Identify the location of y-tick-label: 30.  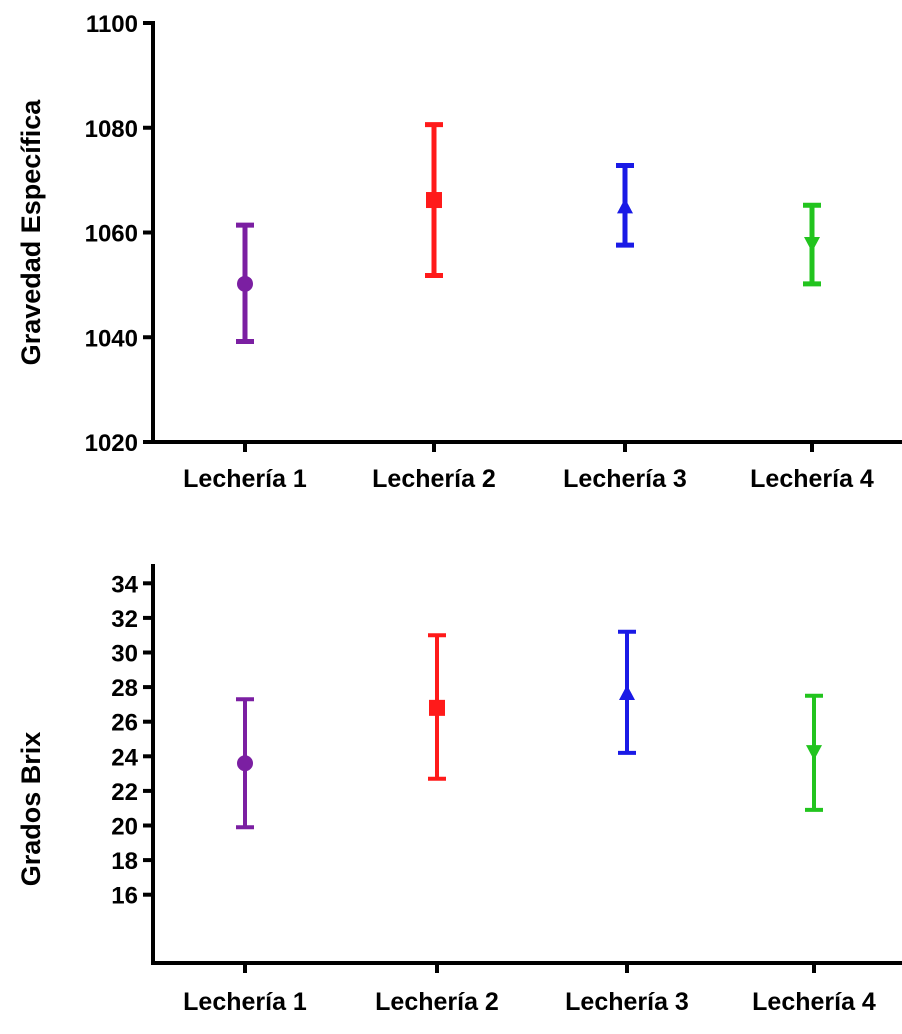
(124, 654).